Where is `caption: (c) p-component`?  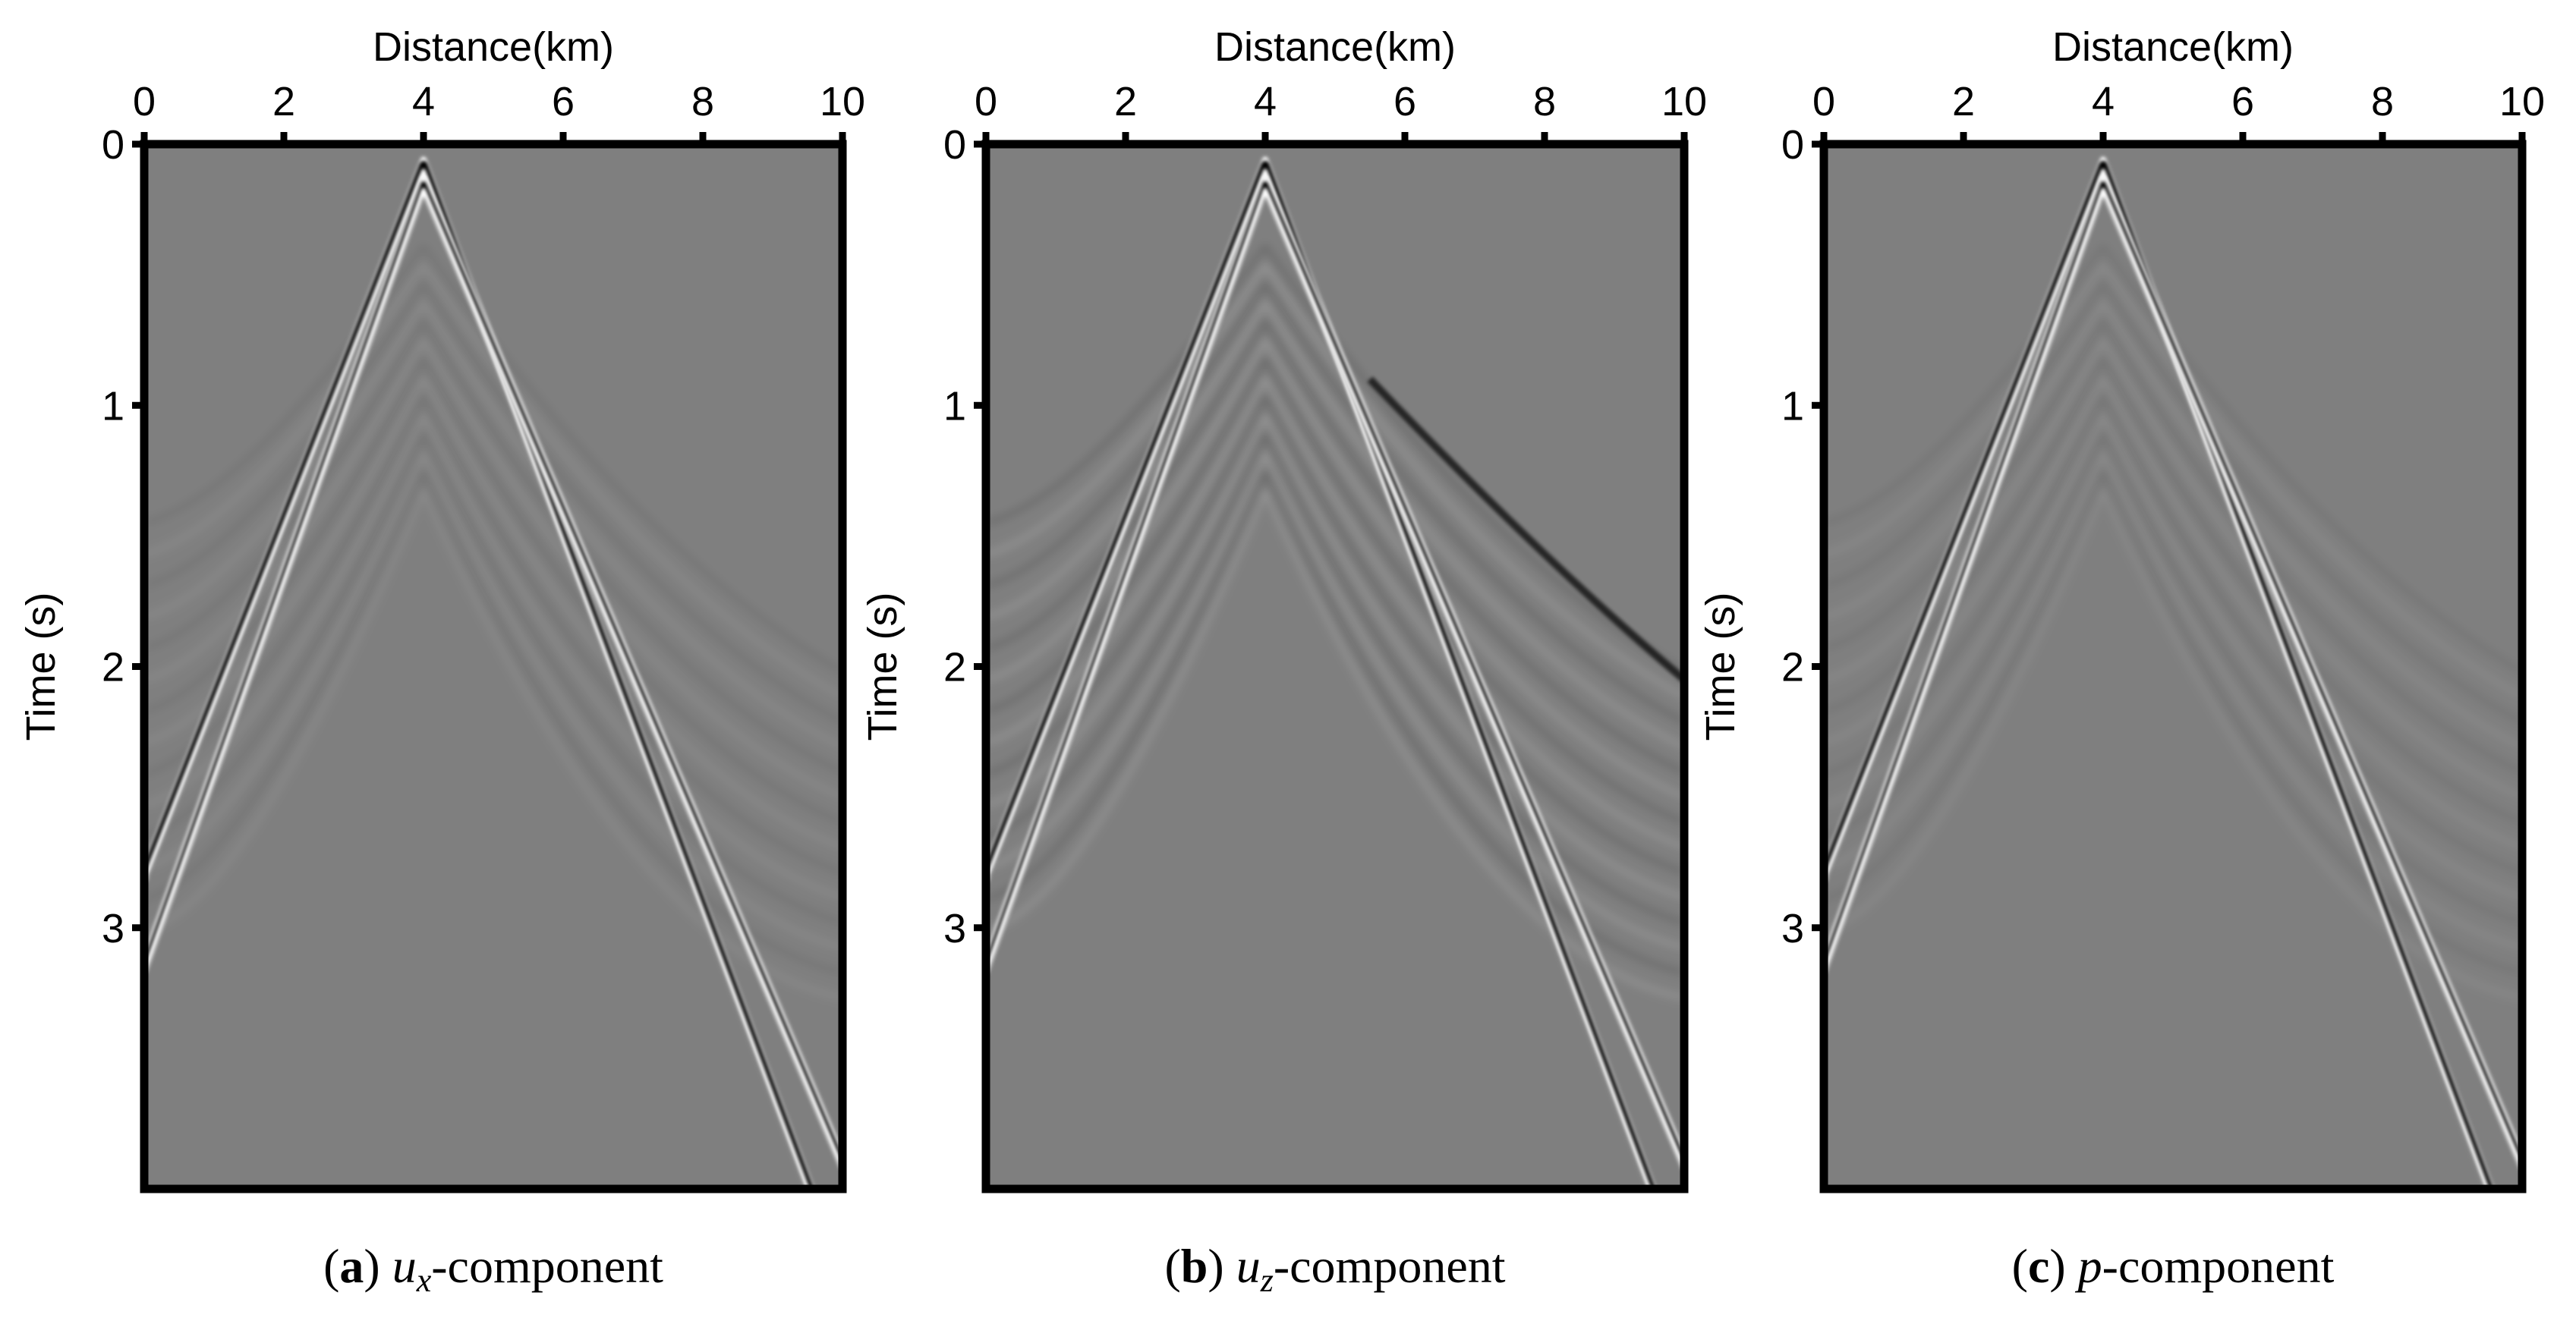 caption: (c) p-component is located at coordinates (2173, 1266).